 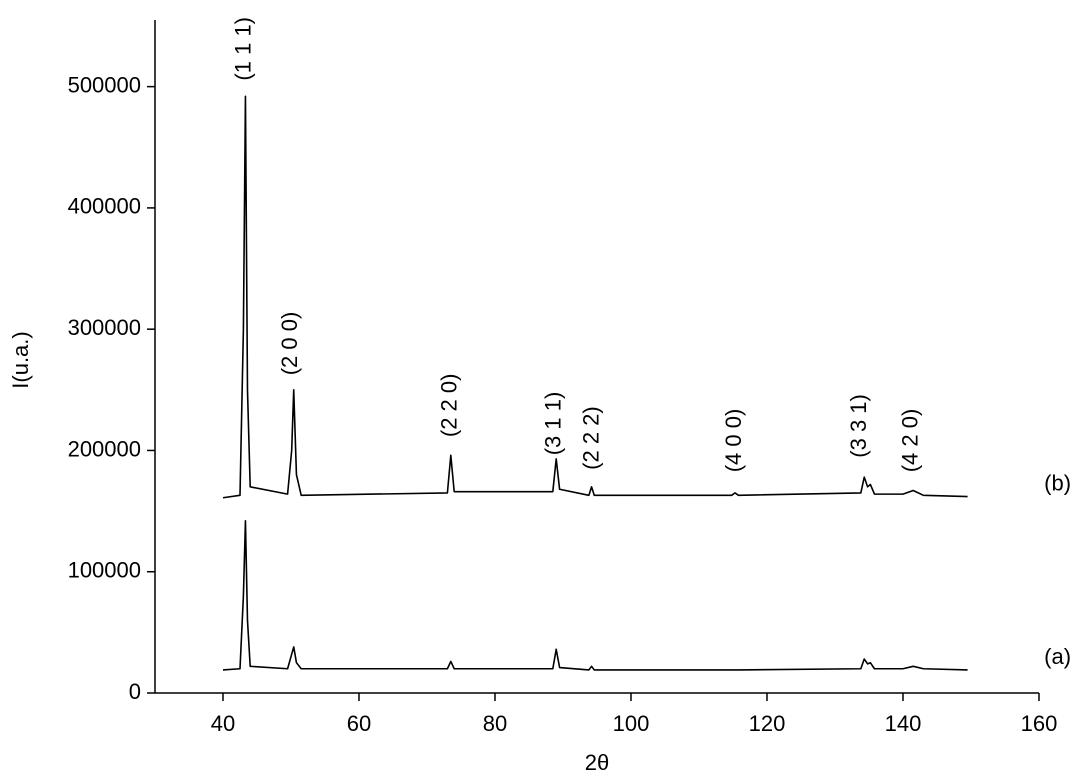 I want to click on y-axis-label: I(u.a.), so click(x=20, y=359).